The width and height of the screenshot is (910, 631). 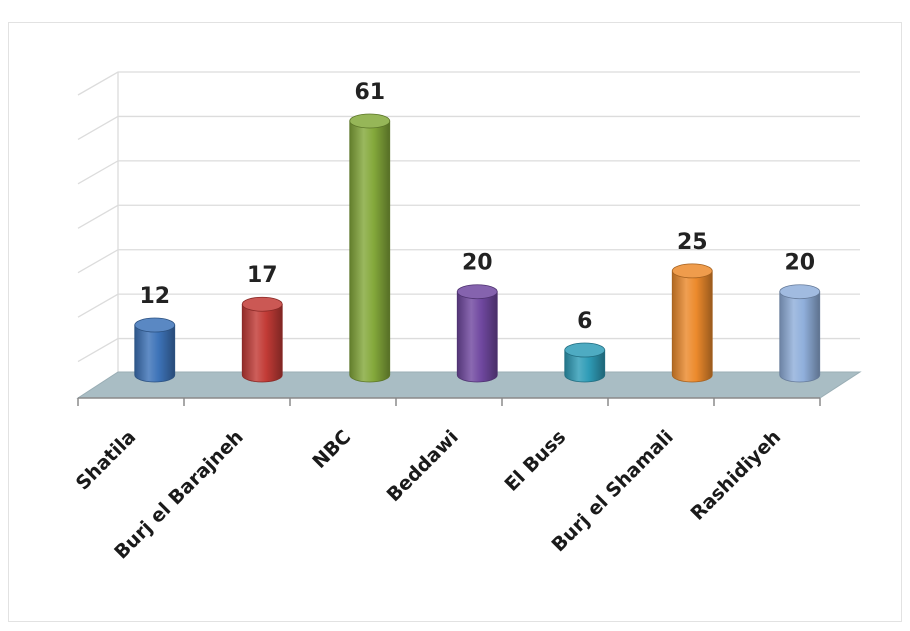 What do you see at coordinates (106, 460) in the screenshot?
I see `category-label: Shatila` at bounding box center [106, 460].